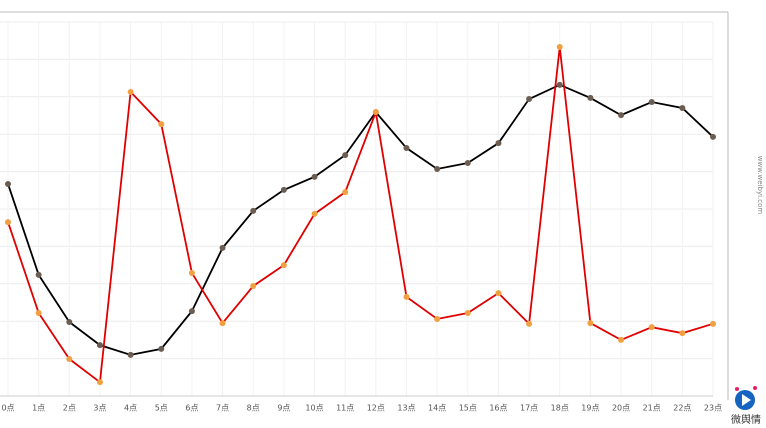 The image size is (766, 428). I want to click on x-tick-label: 11点, so click(345, 408).